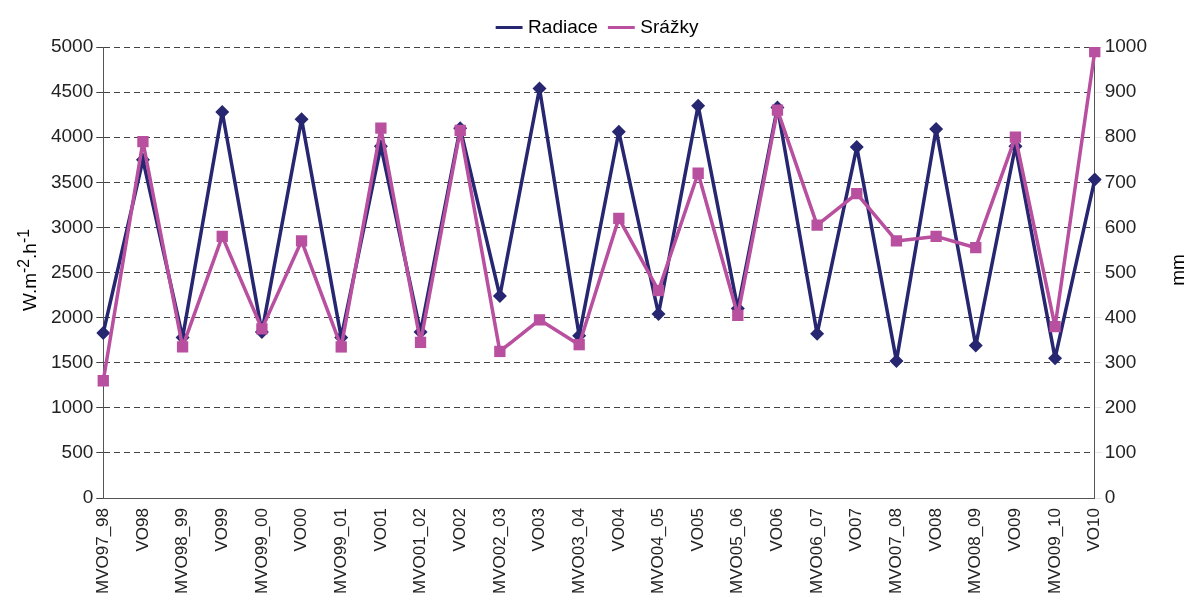  Describe the element at coordinates (1110, 497) in the screenshot. I see `y2-tick-label: 0` at that location.